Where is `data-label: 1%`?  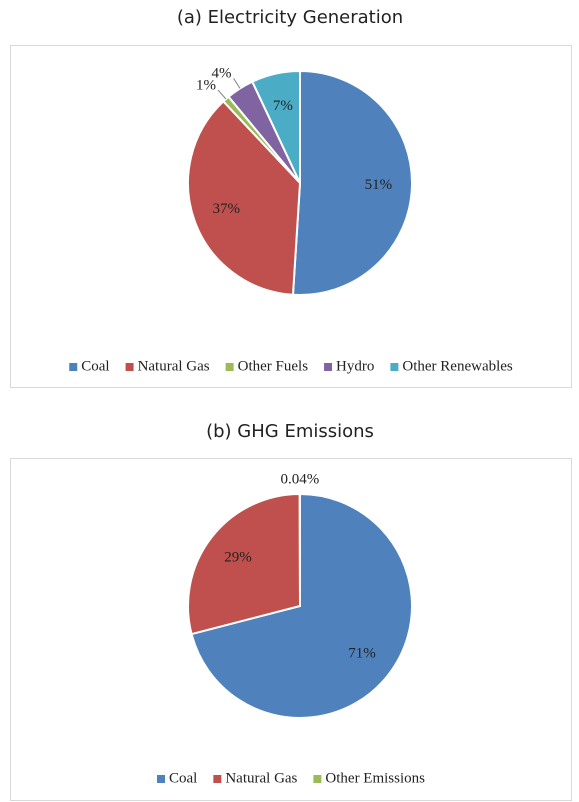 data-label: 1% is located at coordinates (206, 85).